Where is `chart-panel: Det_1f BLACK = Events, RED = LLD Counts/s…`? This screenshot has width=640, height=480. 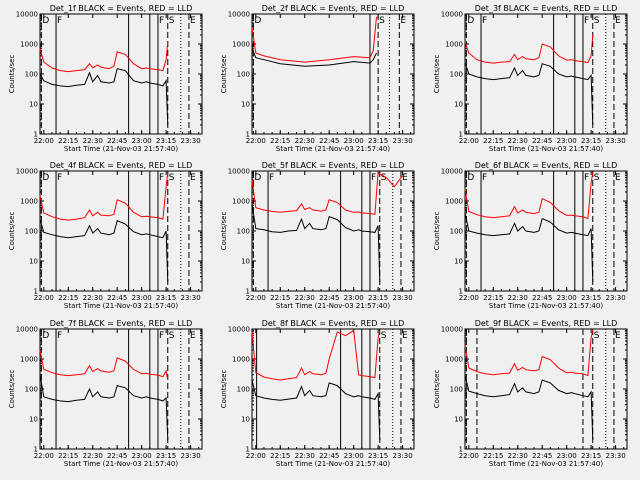
chart-panel: Det_1f BLACK = Events, RED = LLD Counts/s… is located at coordinates (105, 78).